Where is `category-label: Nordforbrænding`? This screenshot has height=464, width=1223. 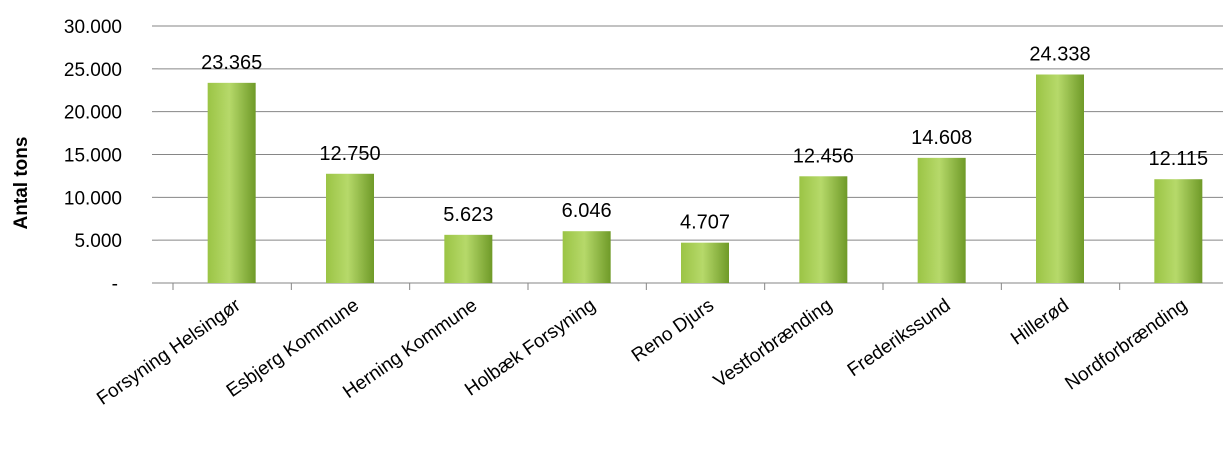 category-label: Nordforbrænding is located at coordinates (1126, 345).